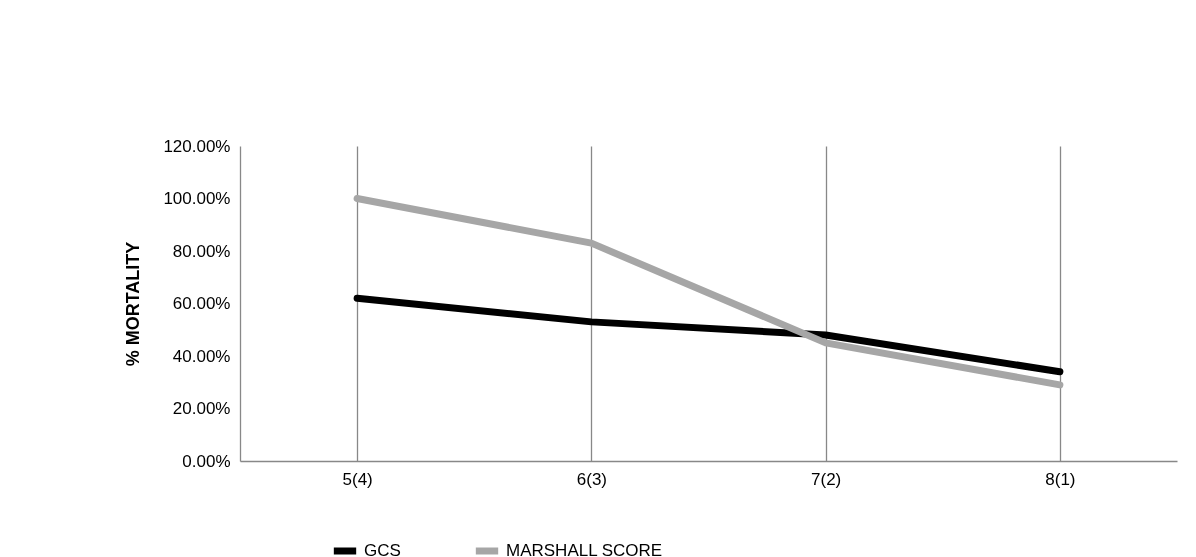 Image resolution: width=1196 pixels, height=557 pixels. Describe the element at coordinates (201, 356) in the screenshot. I see `y-tick-label: 40.00%` at that location.